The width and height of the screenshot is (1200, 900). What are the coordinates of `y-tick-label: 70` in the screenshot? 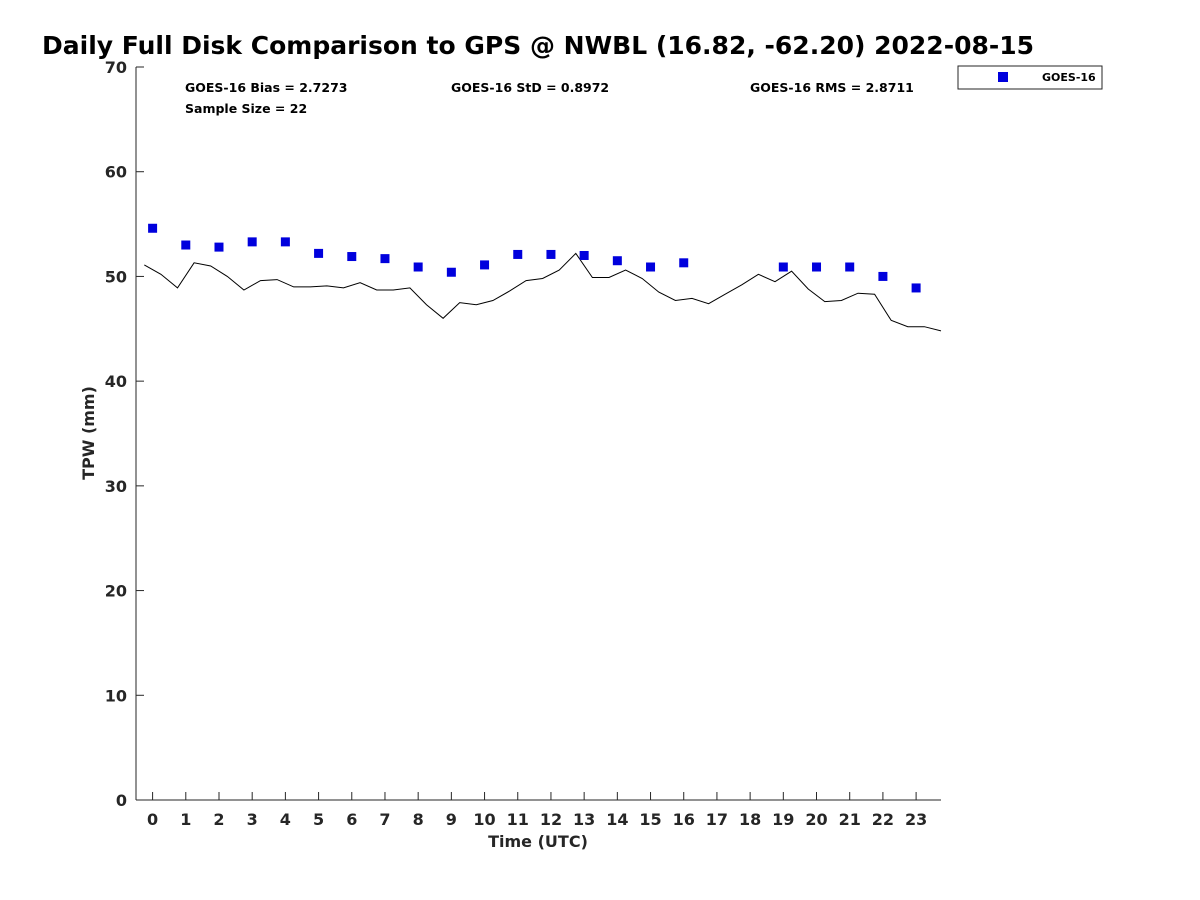 It's located at (116, 67).